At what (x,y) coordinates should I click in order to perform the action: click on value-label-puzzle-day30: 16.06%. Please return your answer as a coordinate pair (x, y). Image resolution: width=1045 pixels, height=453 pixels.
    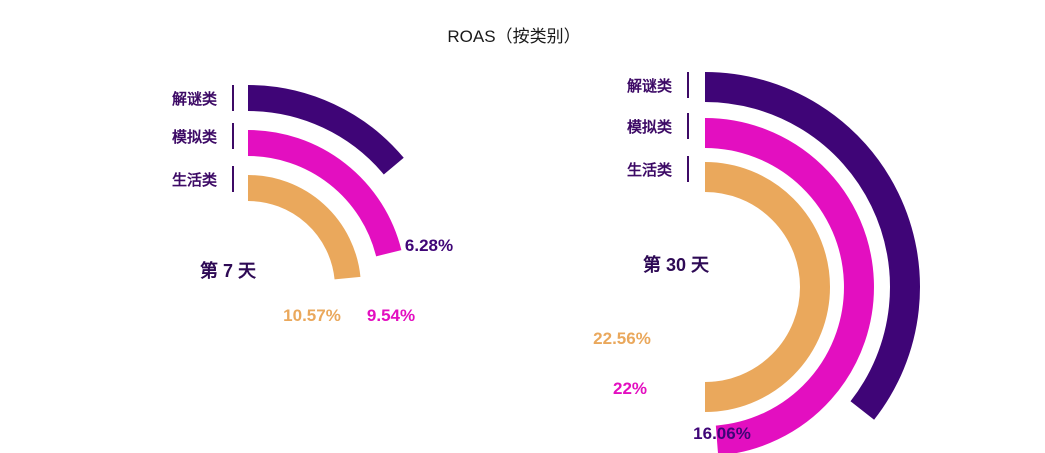
    Looking at the image, I should click on (722, 433).